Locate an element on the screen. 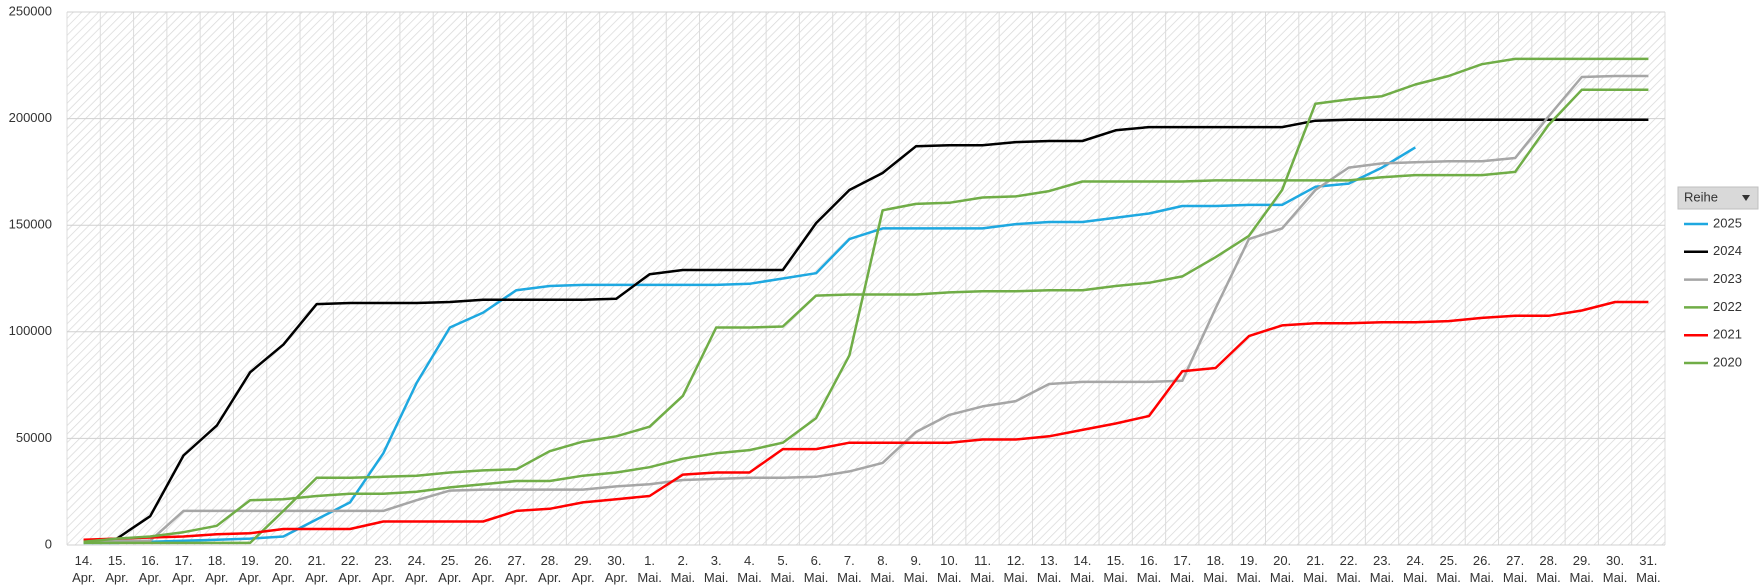 This screenshot has width=1762, height=586. x-tick-label: 27. Mai. is located at coordinates (1515, 569).